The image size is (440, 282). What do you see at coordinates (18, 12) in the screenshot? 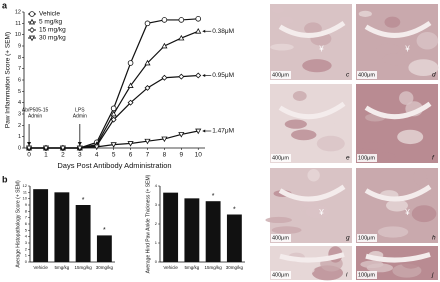
I see `y-tick-label: 12` at bounding box center [18, 12].